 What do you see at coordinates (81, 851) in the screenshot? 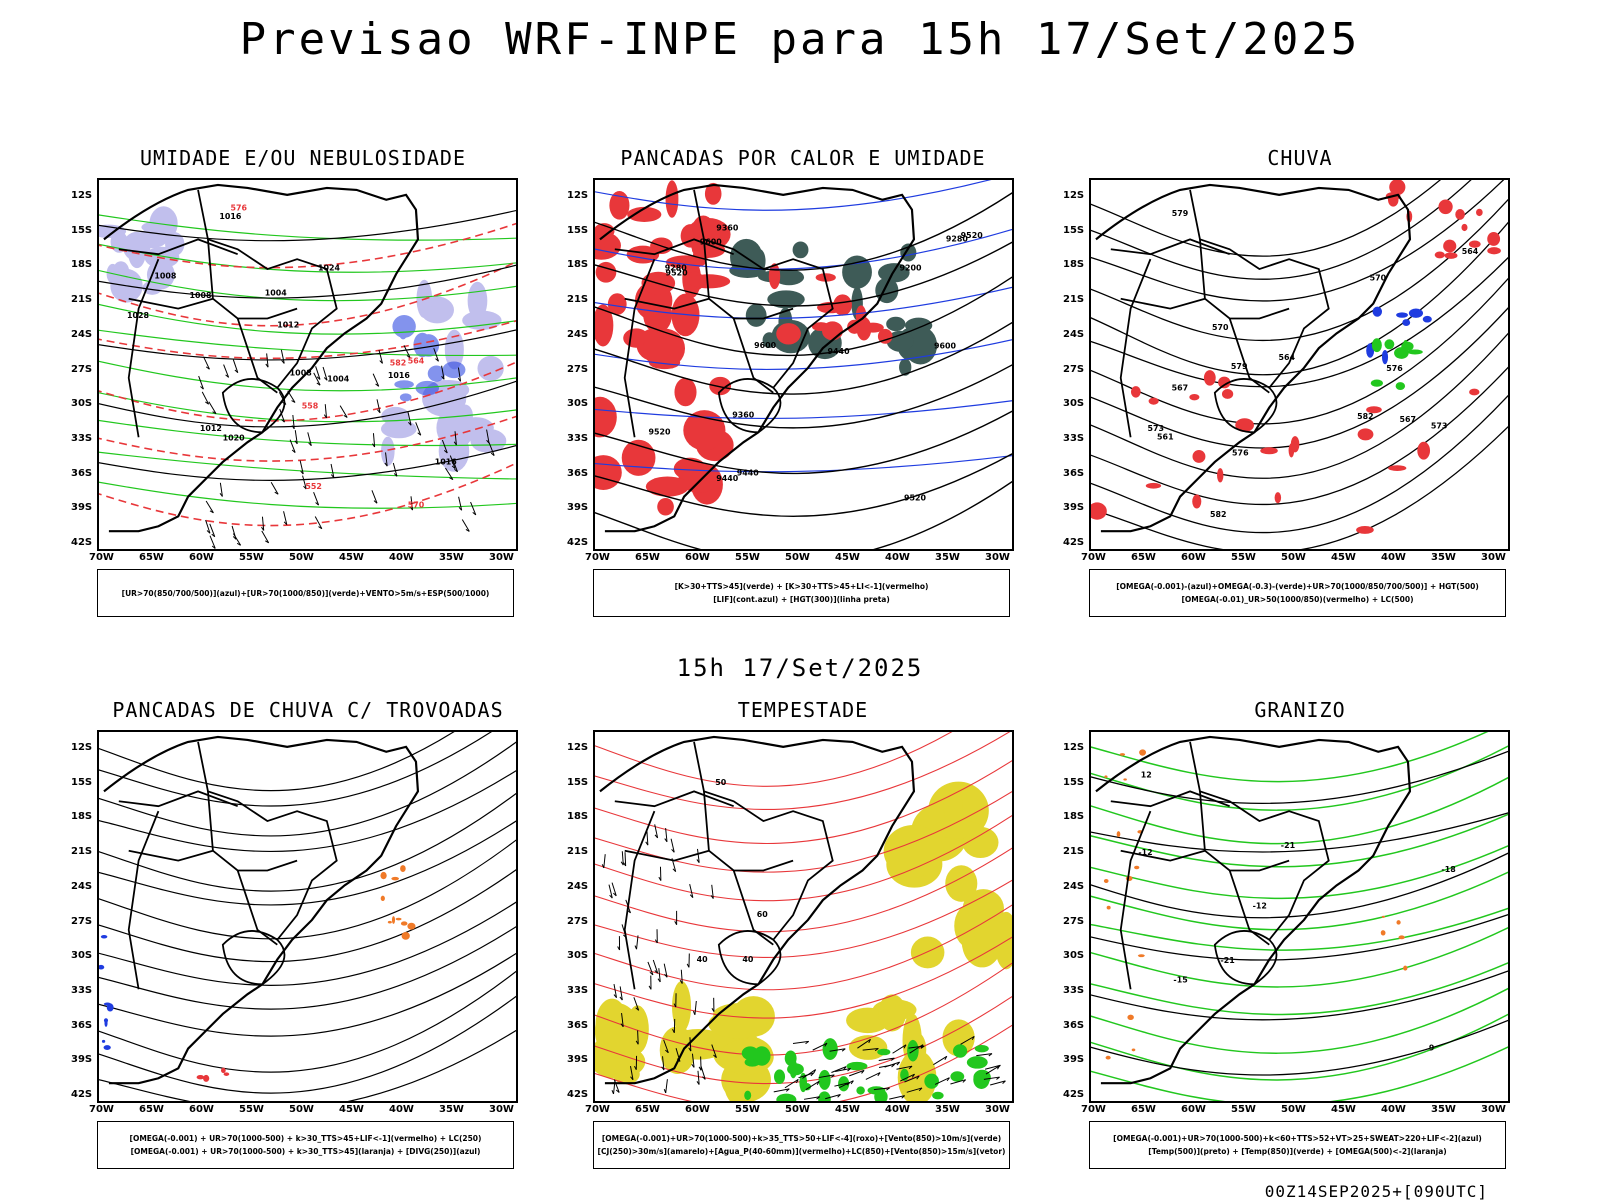
I see `latitude-label: 21S` at bounding box center [81, 851].